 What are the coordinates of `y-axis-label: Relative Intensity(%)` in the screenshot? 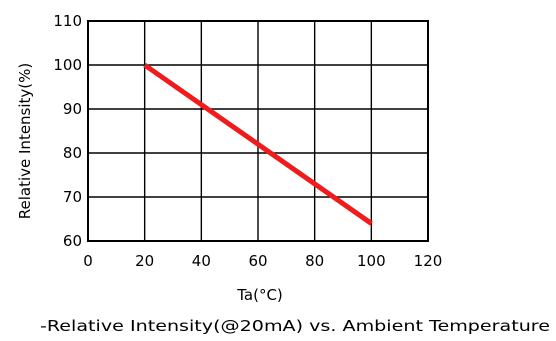 It's located at (25, 141).